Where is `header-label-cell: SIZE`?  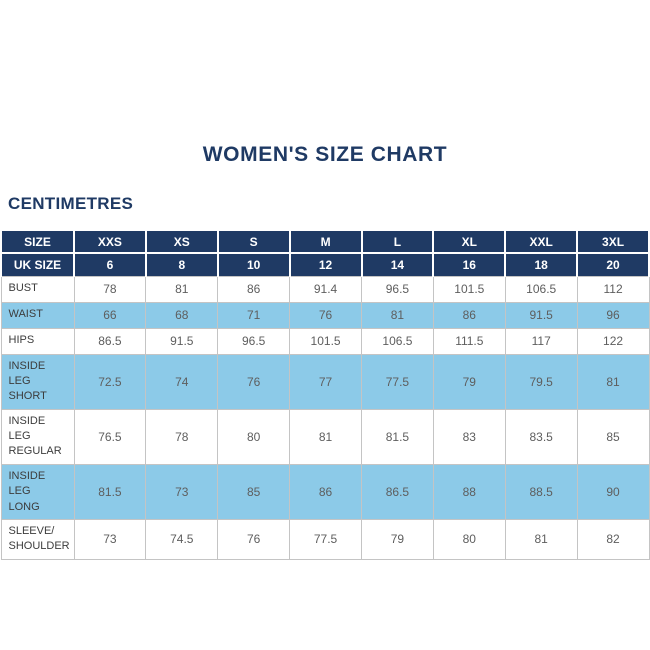
header-label-cell: SIZE is located at coordinates (37, 241).